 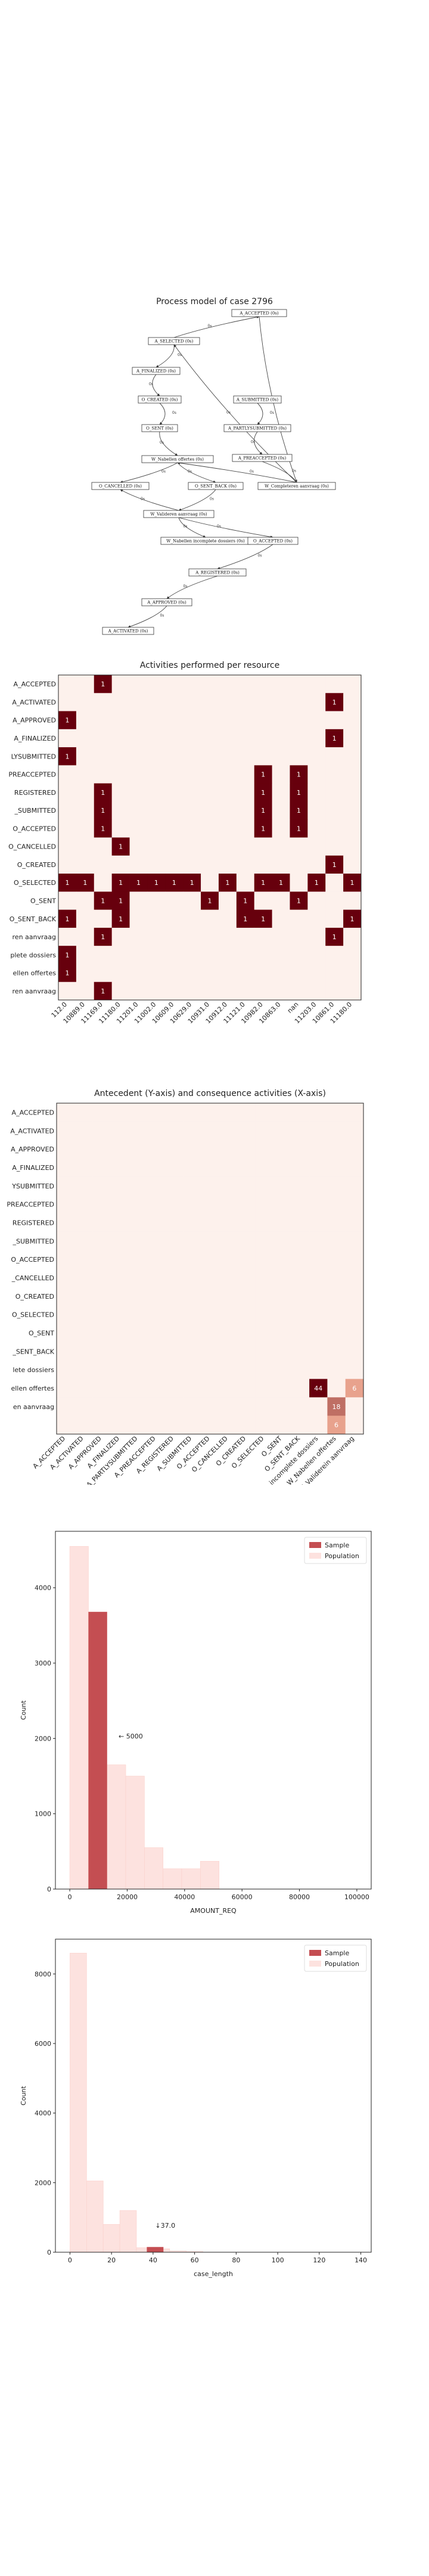 What do you see at coordinates (112, 2260) in the screenshot?
I see `caselen-hist-xtick-label-1: 20` at bounding box center [112, 2260].